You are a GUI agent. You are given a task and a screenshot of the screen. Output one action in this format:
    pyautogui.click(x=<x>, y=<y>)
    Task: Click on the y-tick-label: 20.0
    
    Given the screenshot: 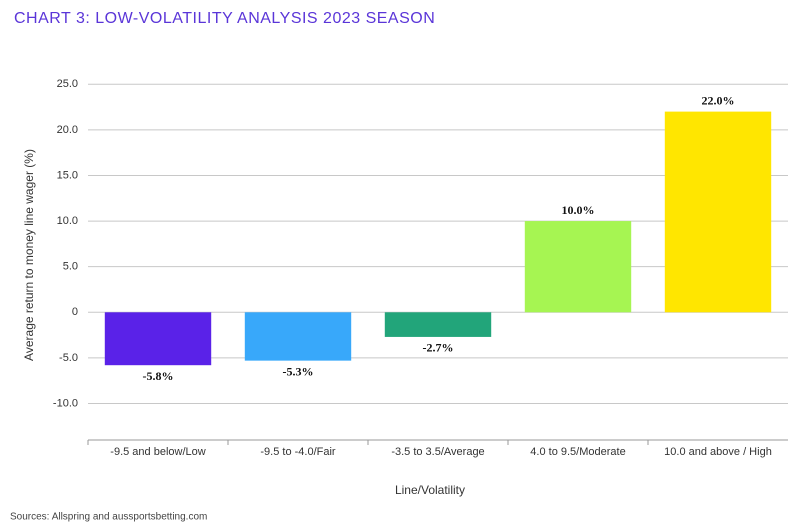 What is the action you would take?
    pyautogui.click(x=67, y=130)
    